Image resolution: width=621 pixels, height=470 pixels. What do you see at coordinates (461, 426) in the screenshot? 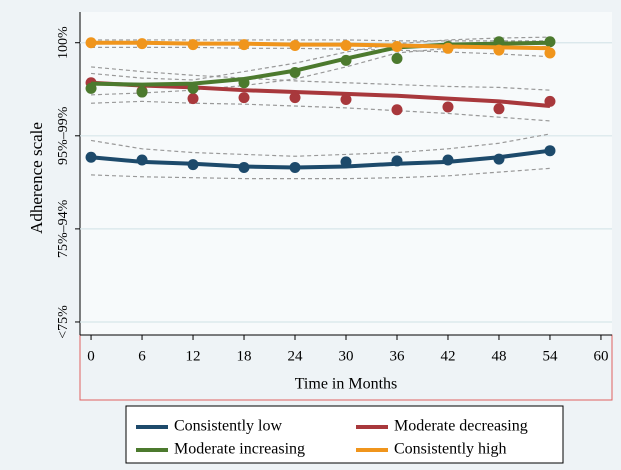
I see `legend-label: Moderate decreasing` at bounding box center [461, 426].